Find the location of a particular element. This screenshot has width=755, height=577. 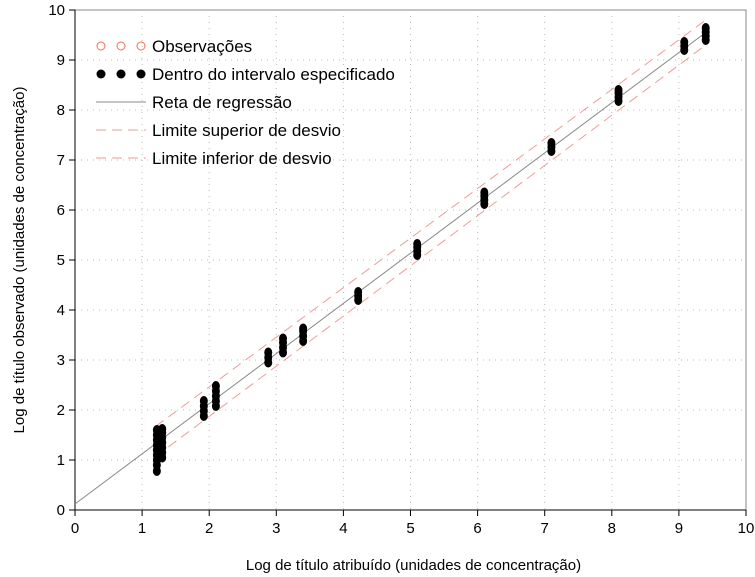

x-tick-label: 9 is located at coordinates (679, 528).